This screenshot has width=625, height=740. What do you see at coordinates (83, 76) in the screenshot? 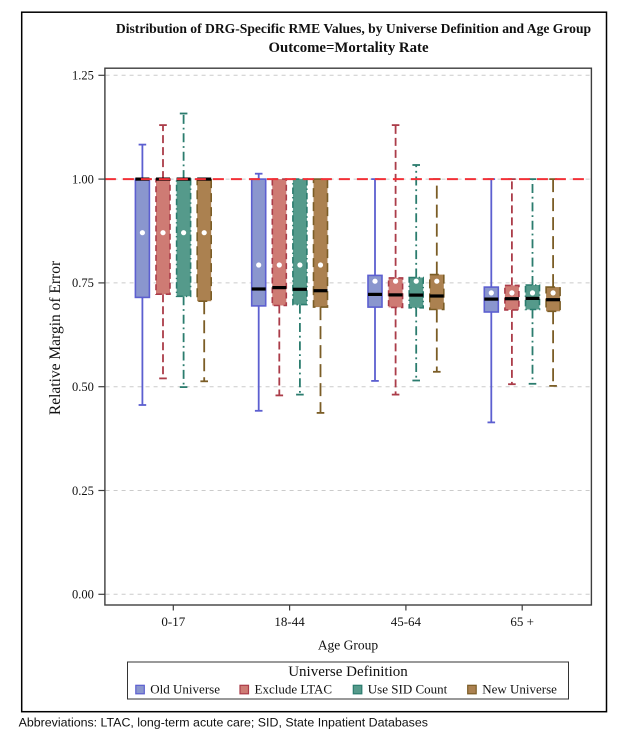
I see `svg-text: 1.25` at bounding box center [83, 76].